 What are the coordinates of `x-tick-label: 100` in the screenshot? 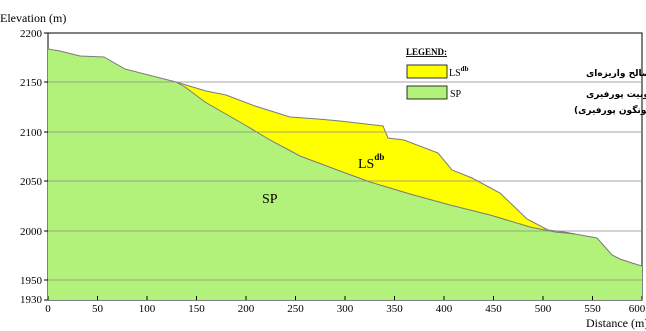 It's located at (147, 309).